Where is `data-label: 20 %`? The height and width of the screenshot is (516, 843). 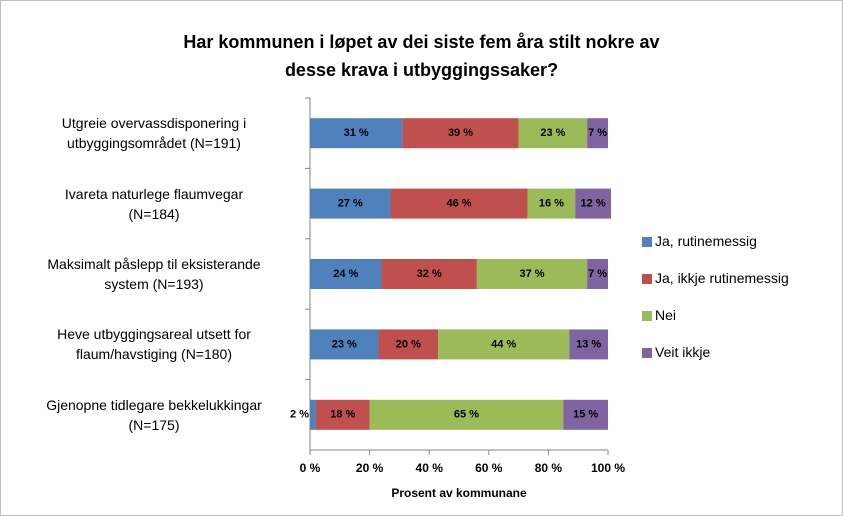
data-label: 20 % is located at coordinates (408, 344).